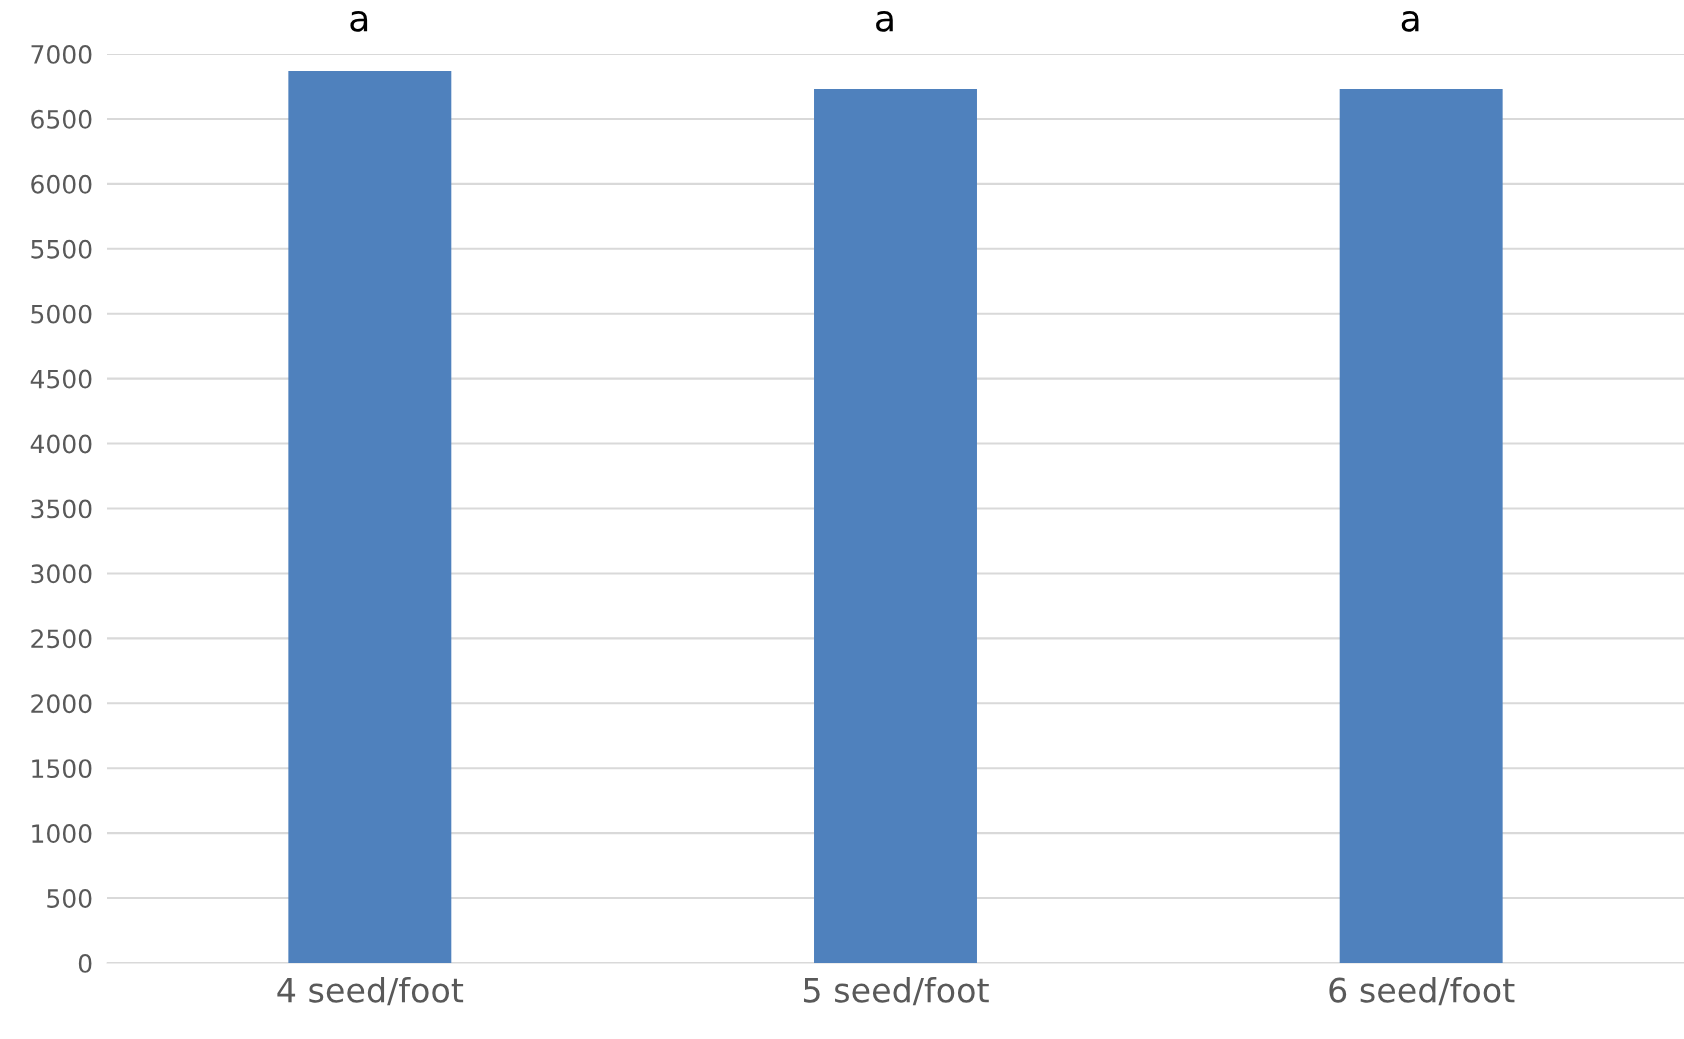 The image size is (1684, 1039). Describe the element at coordinates (61, 444) in the screenshot. I see `y-tick-label: 4000` at that location.